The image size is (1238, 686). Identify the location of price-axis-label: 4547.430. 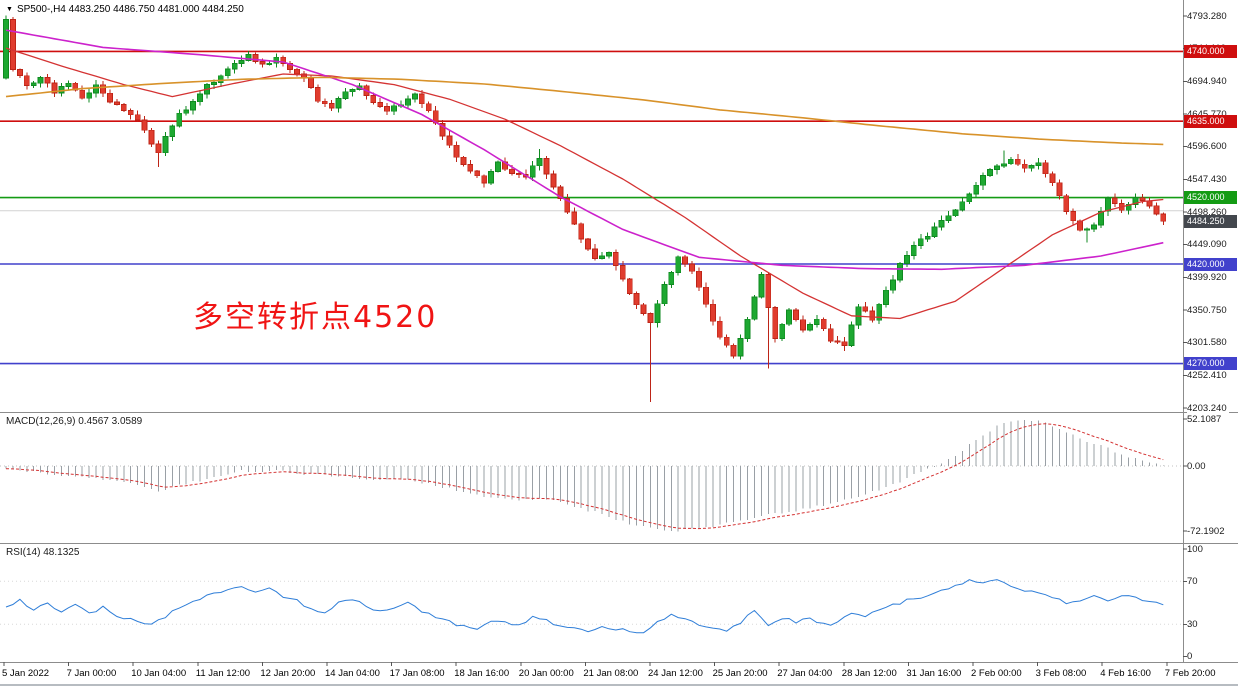
(1208, 179).